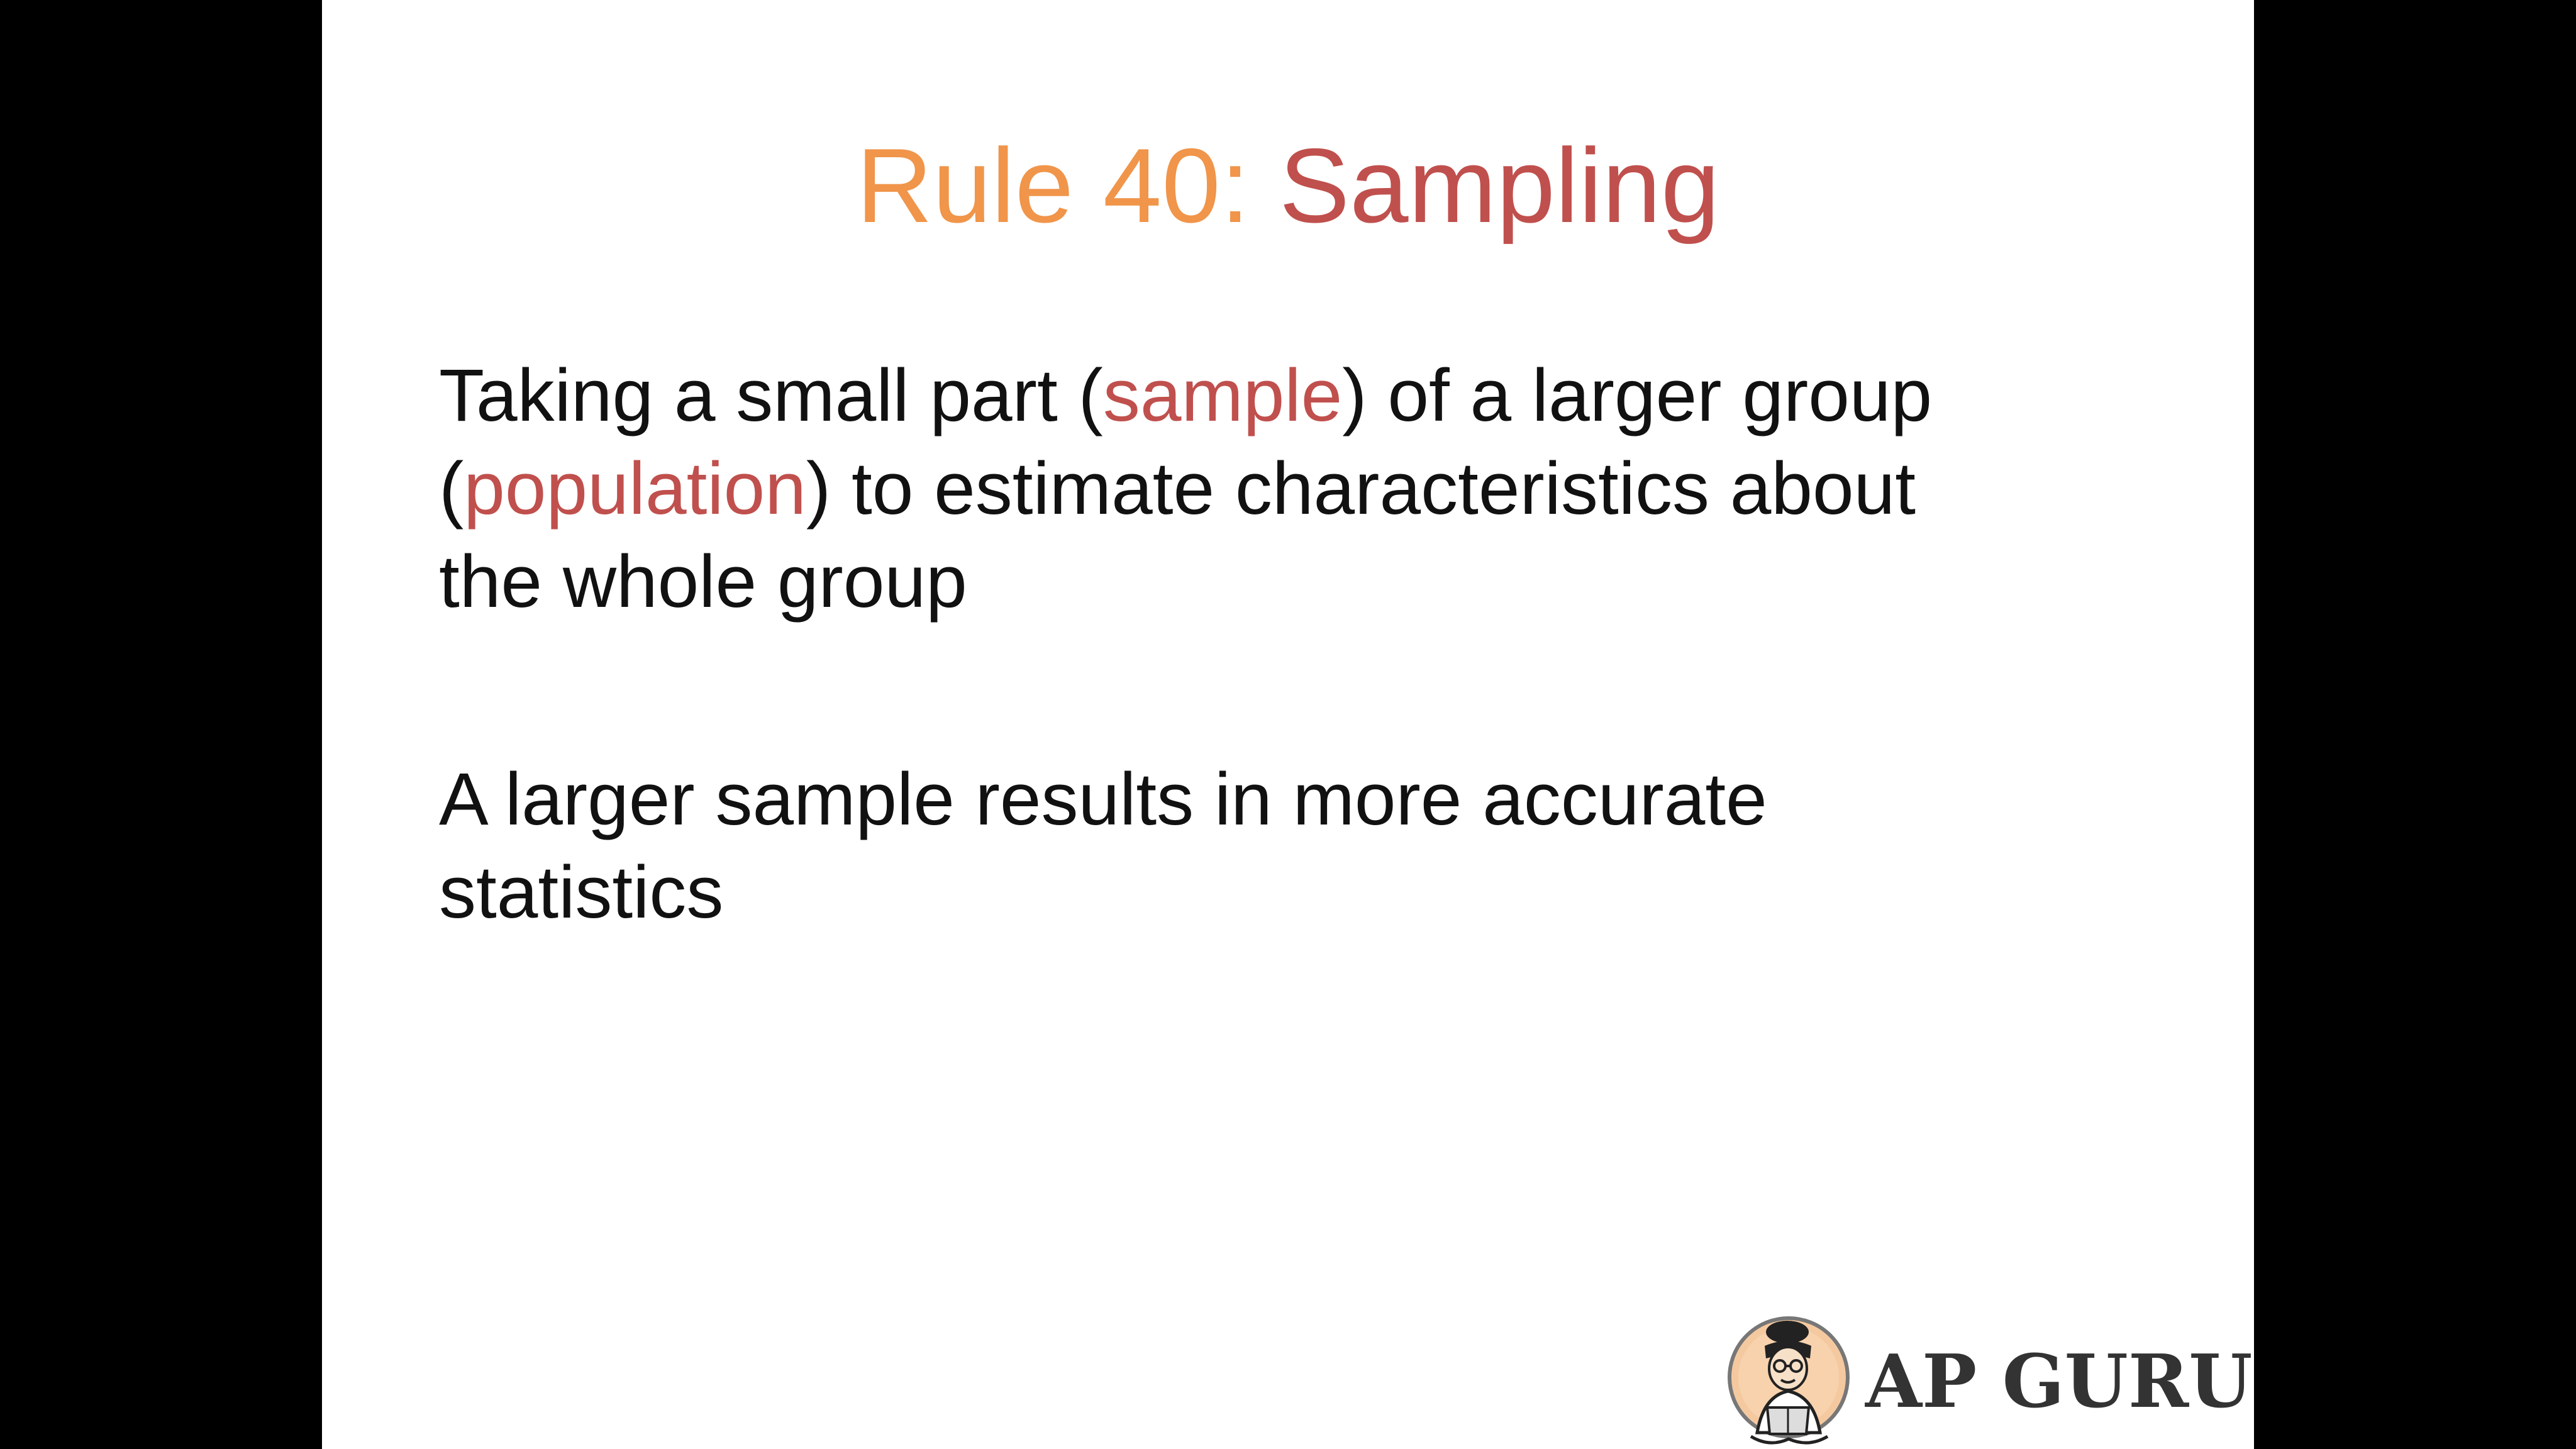 This screenshot has width=2576, height=1449. I want to click on sample-size-line-1: A larger sample results in more accurate, so click(1103, 799).